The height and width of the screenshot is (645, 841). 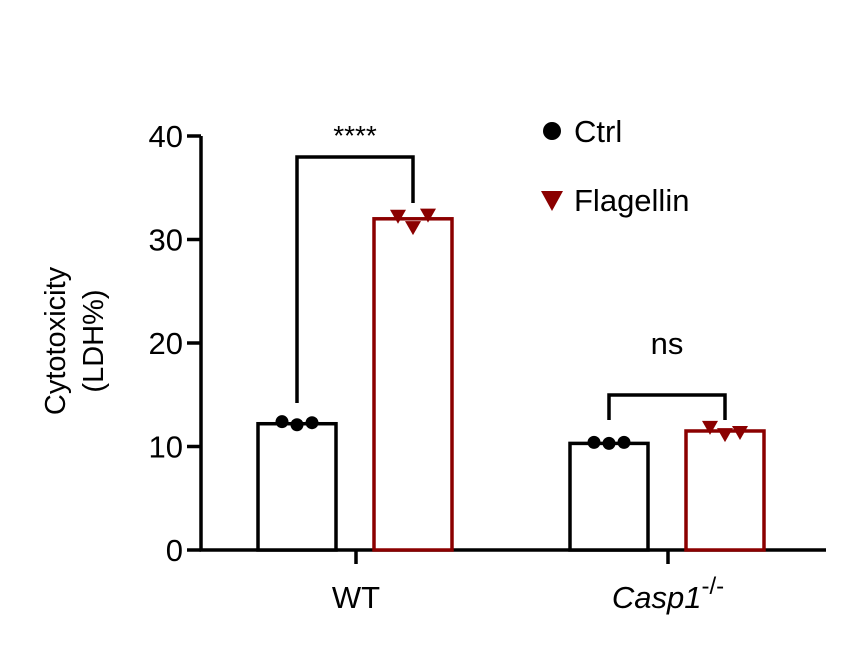 What do you see at coordinates (552, 201) in the screenshot?
I see `legend-marker-flagellin` at bounding box center [552, 201].